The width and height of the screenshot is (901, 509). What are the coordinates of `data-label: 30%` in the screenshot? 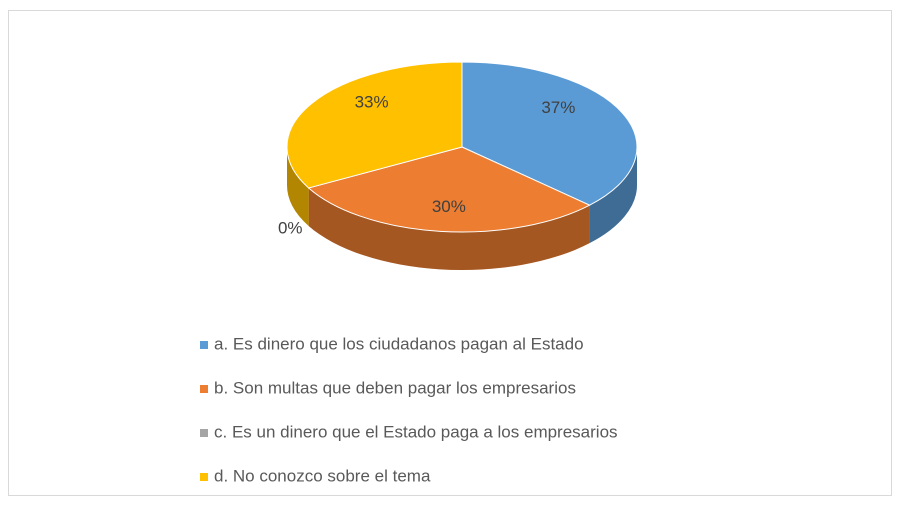 It's located at (449, 206).